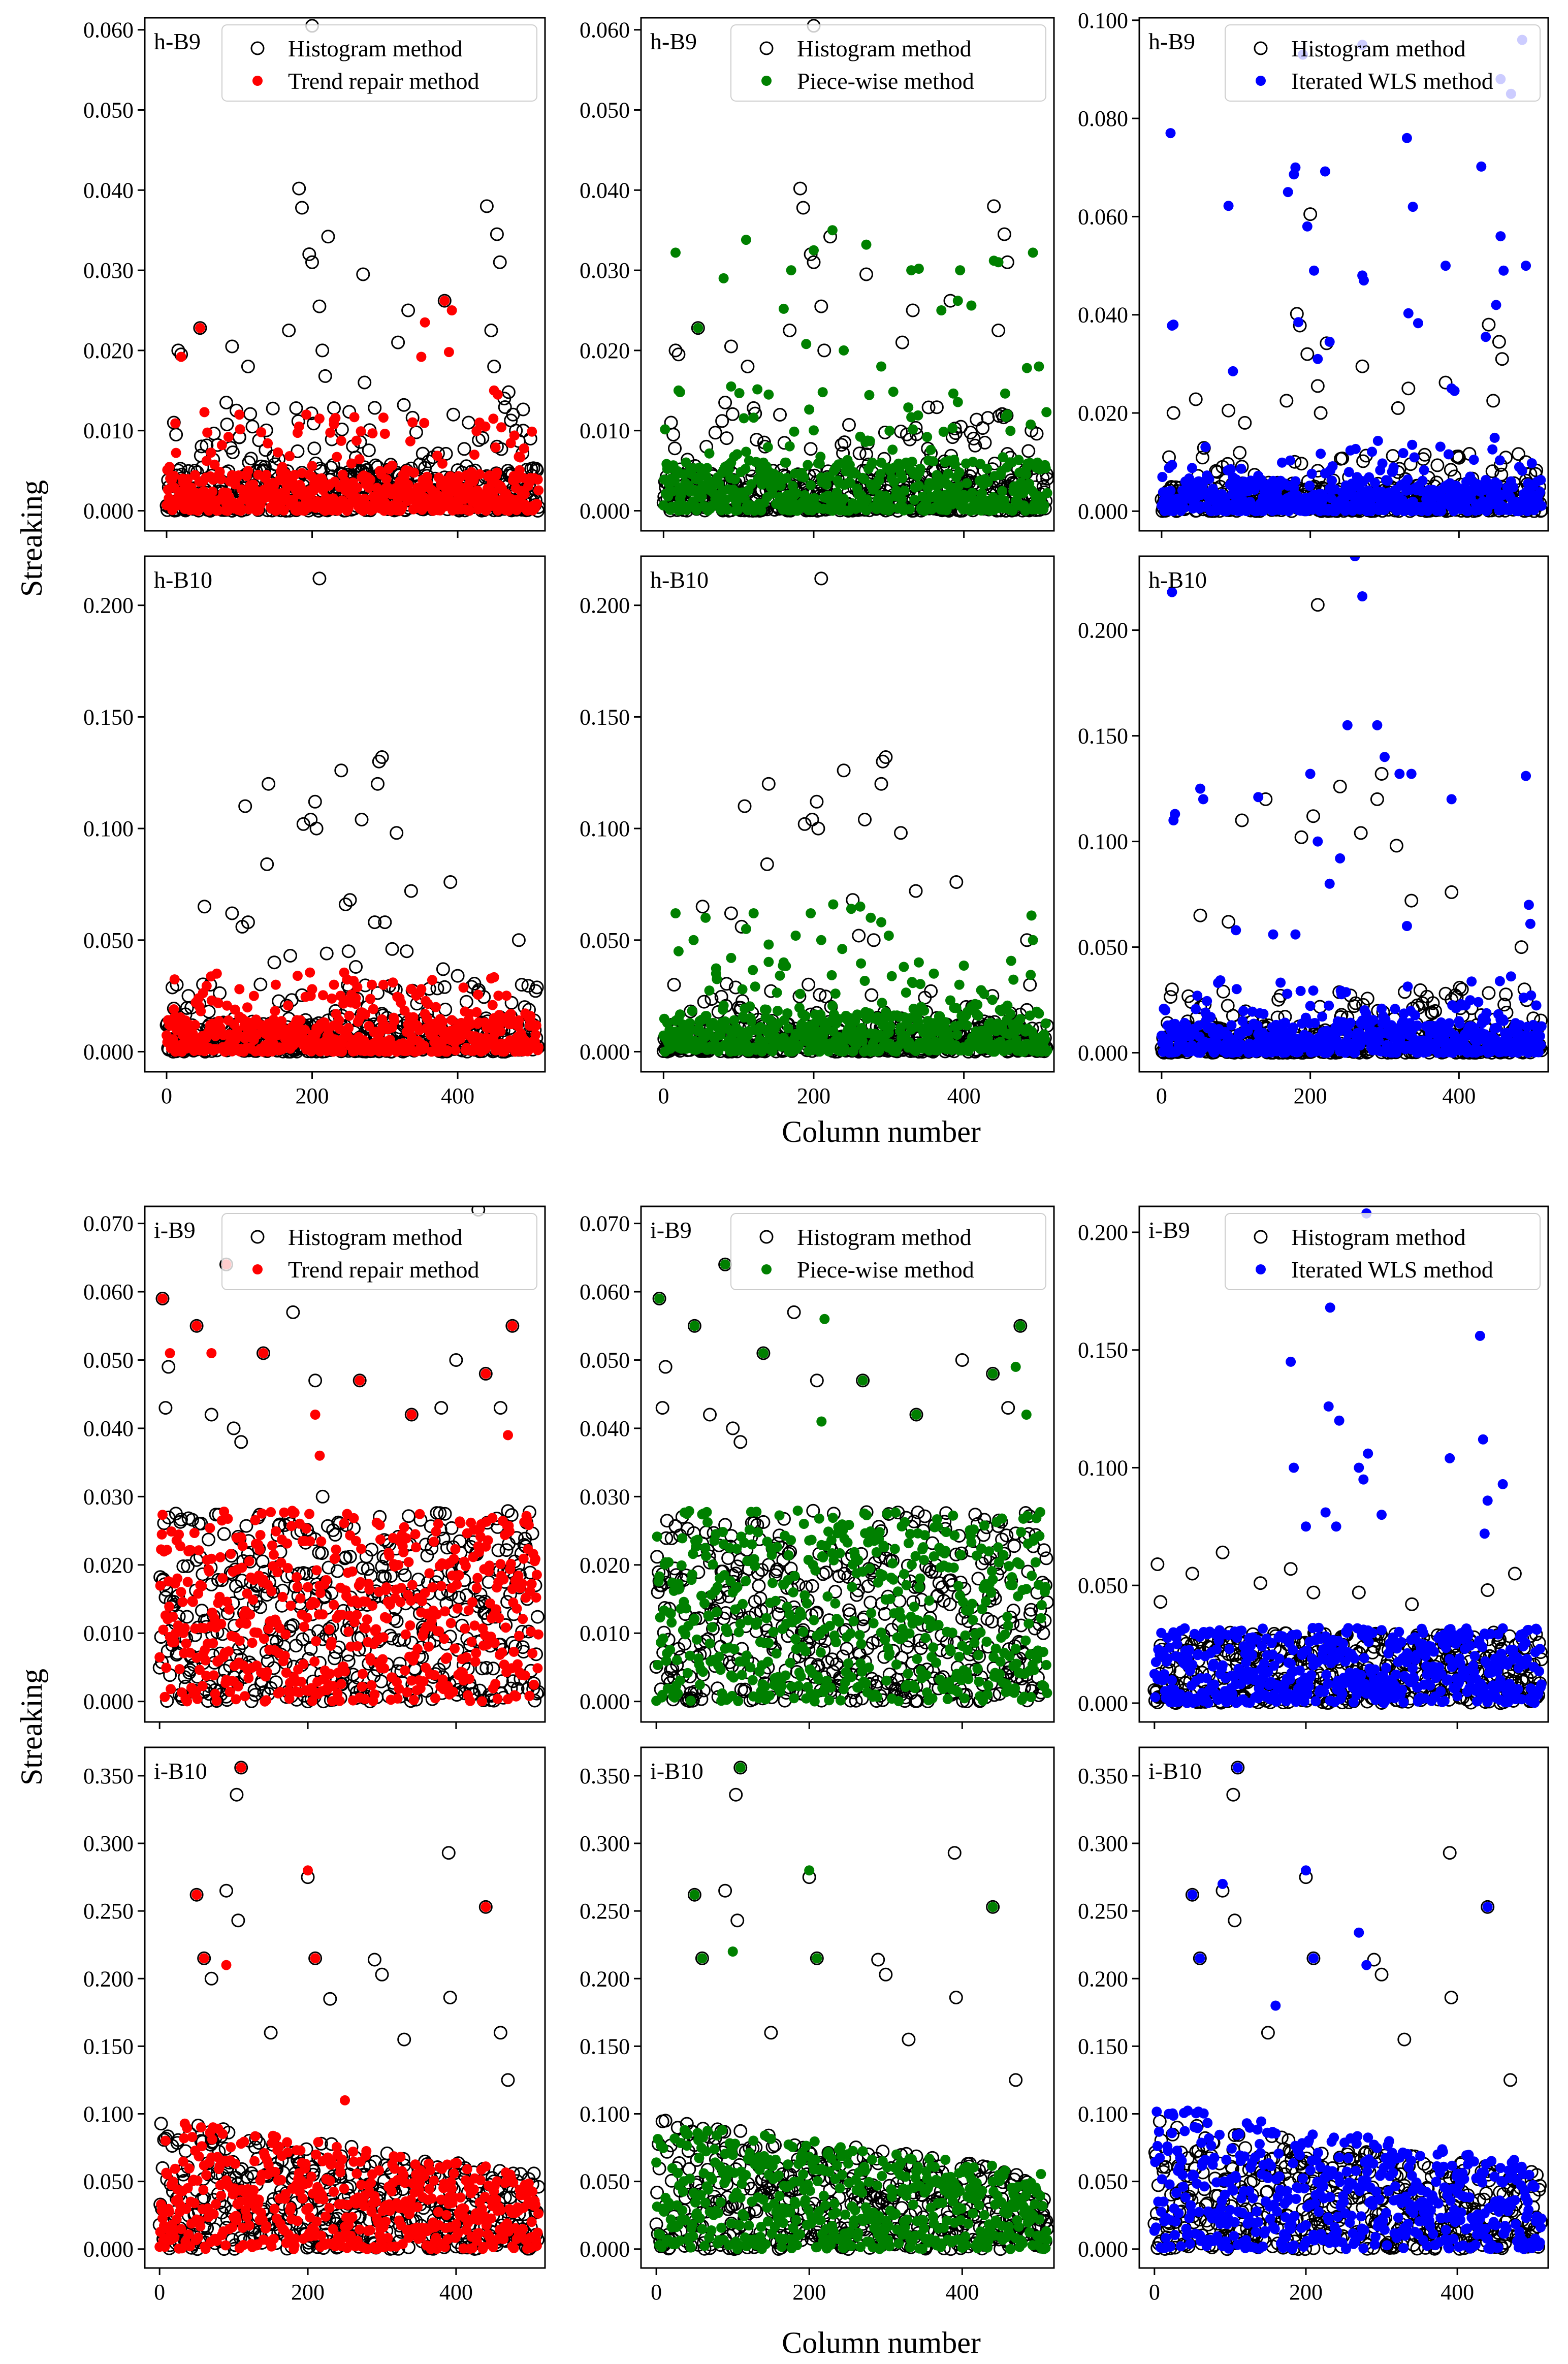  I want to click on ytick-label: 0.080, so click(1103, 118).